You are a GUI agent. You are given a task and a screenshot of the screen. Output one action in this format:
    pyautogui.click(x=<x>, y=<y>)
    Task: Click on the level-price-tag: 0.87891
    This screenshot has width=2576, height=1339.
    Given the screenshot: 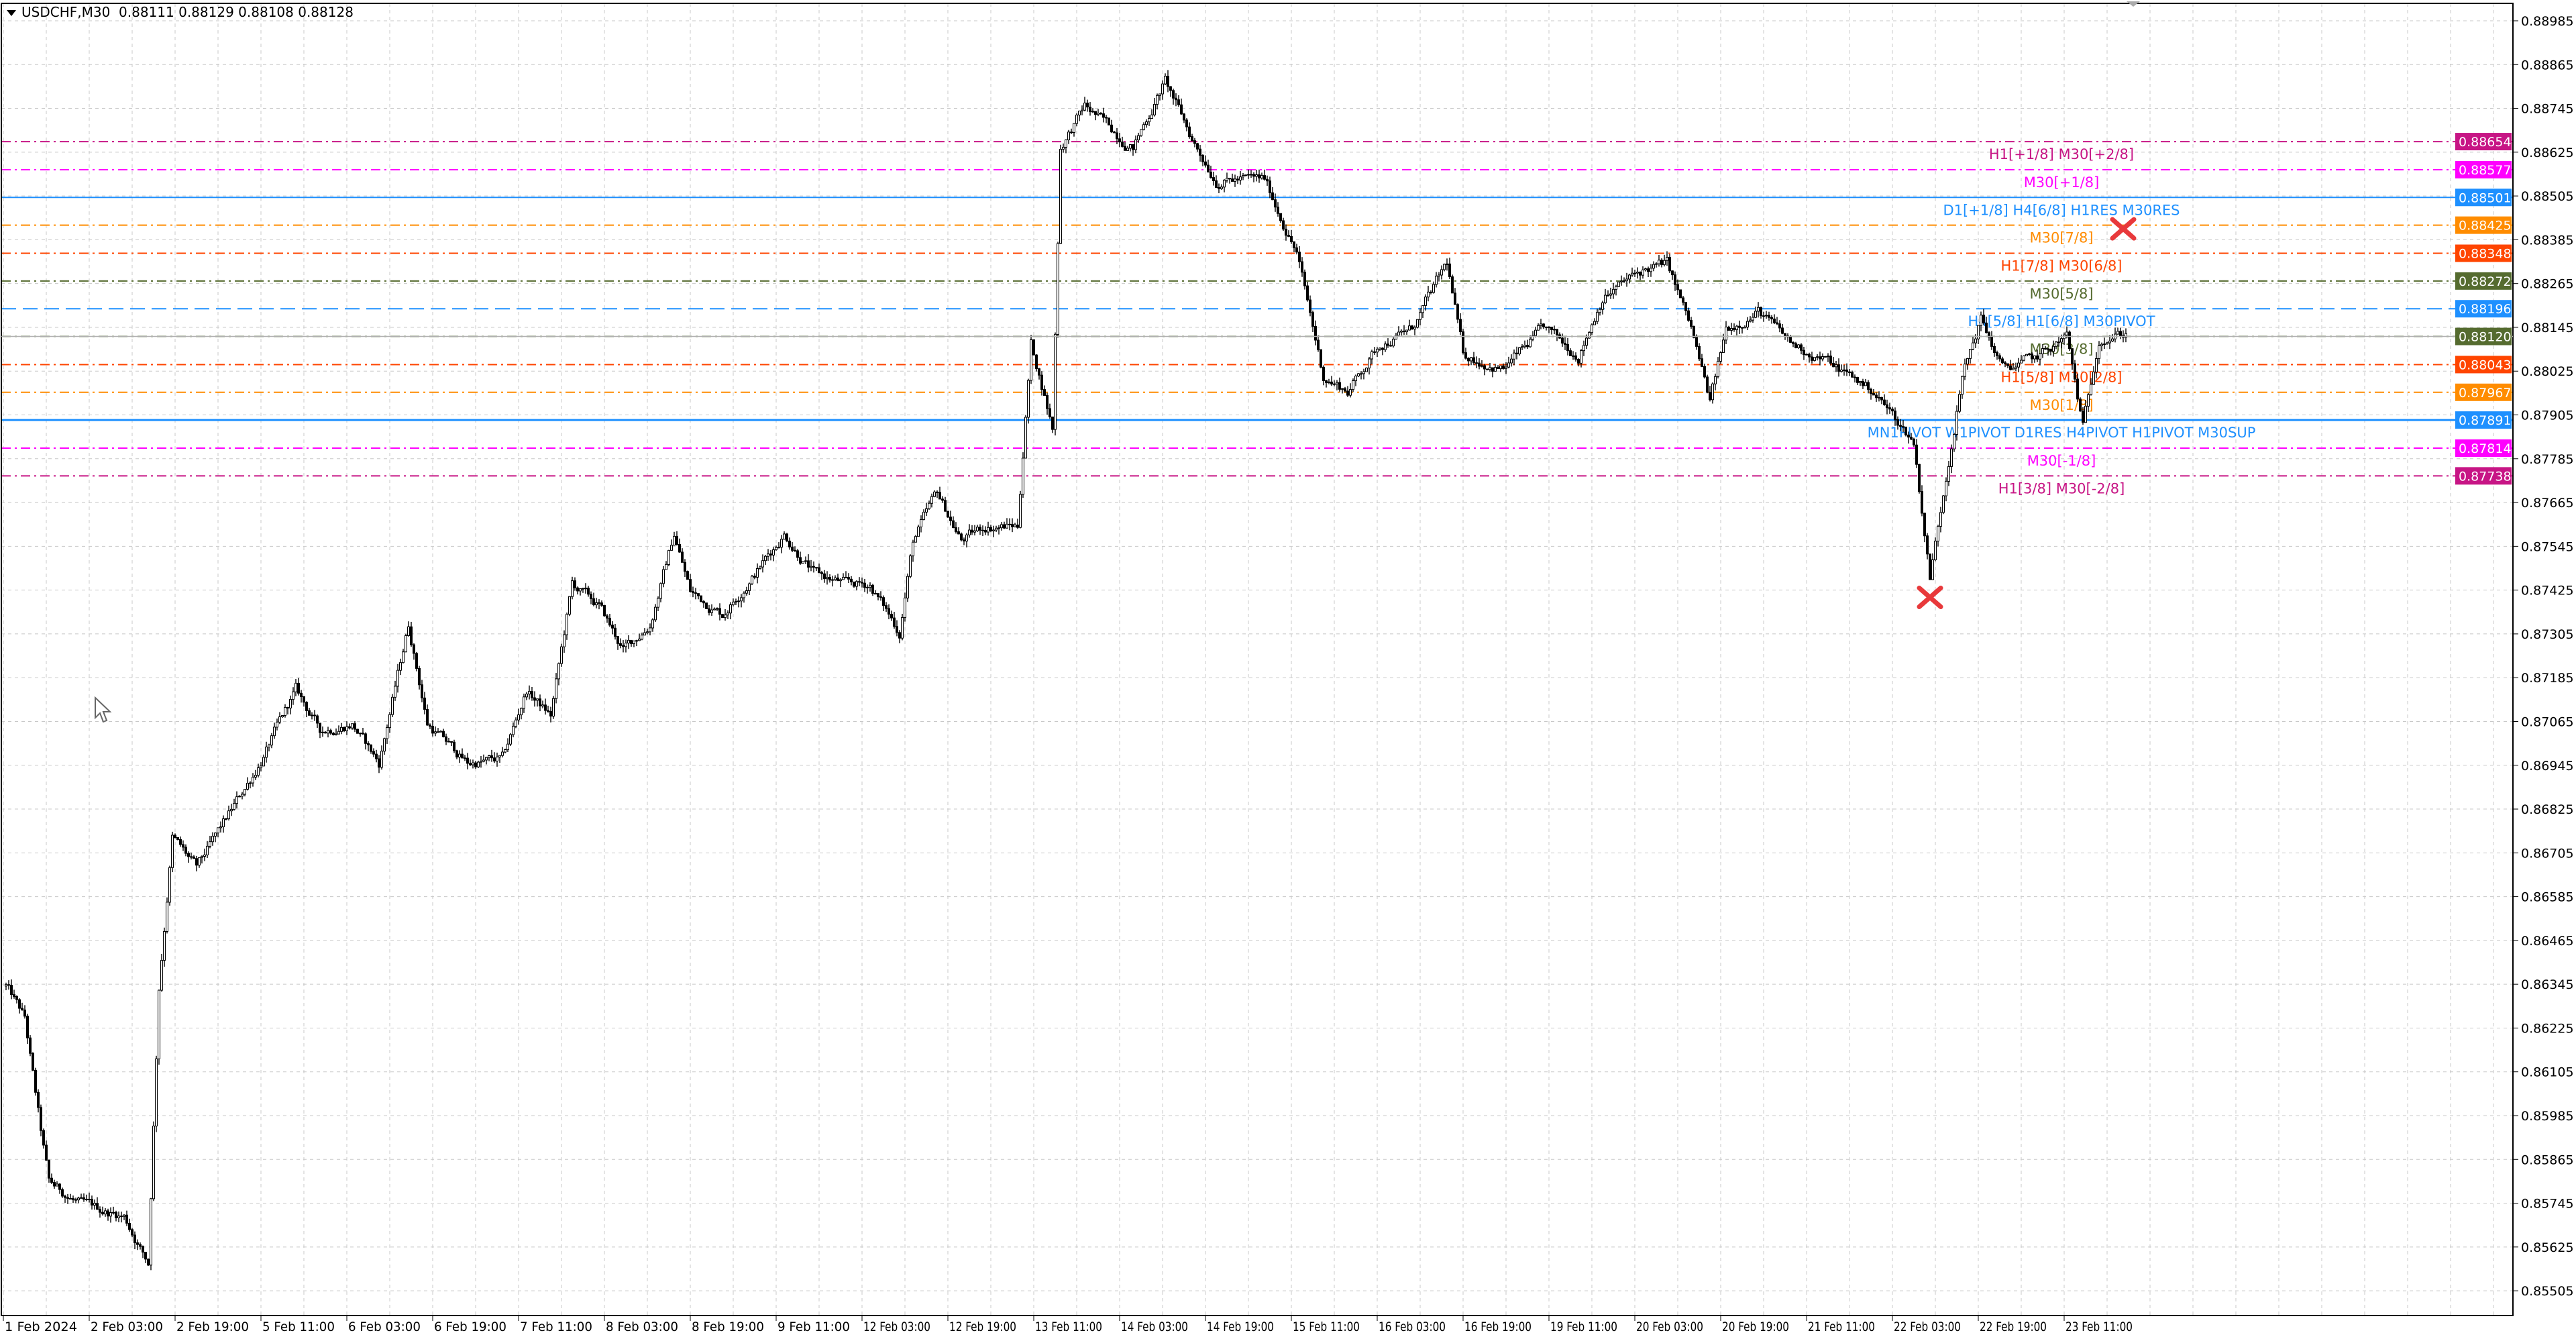 What is the action you would take?
    pyautogui.click(x=2483, y=420)
    